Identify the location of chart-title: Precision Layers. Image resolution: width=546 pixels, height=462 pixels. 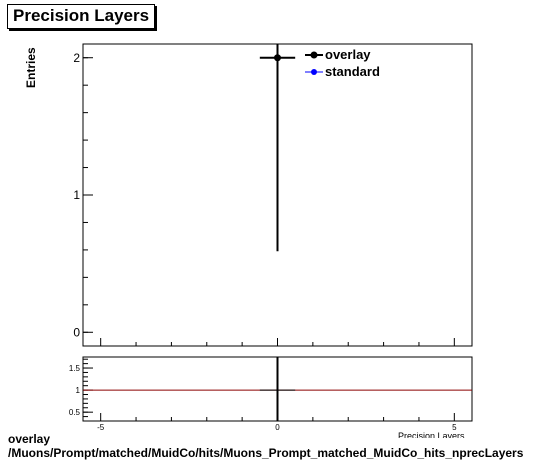
(81, 16).